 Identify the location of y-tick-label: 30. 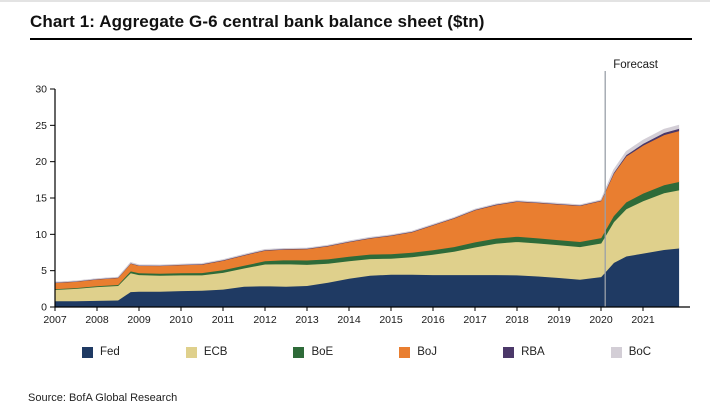
(41, 90).